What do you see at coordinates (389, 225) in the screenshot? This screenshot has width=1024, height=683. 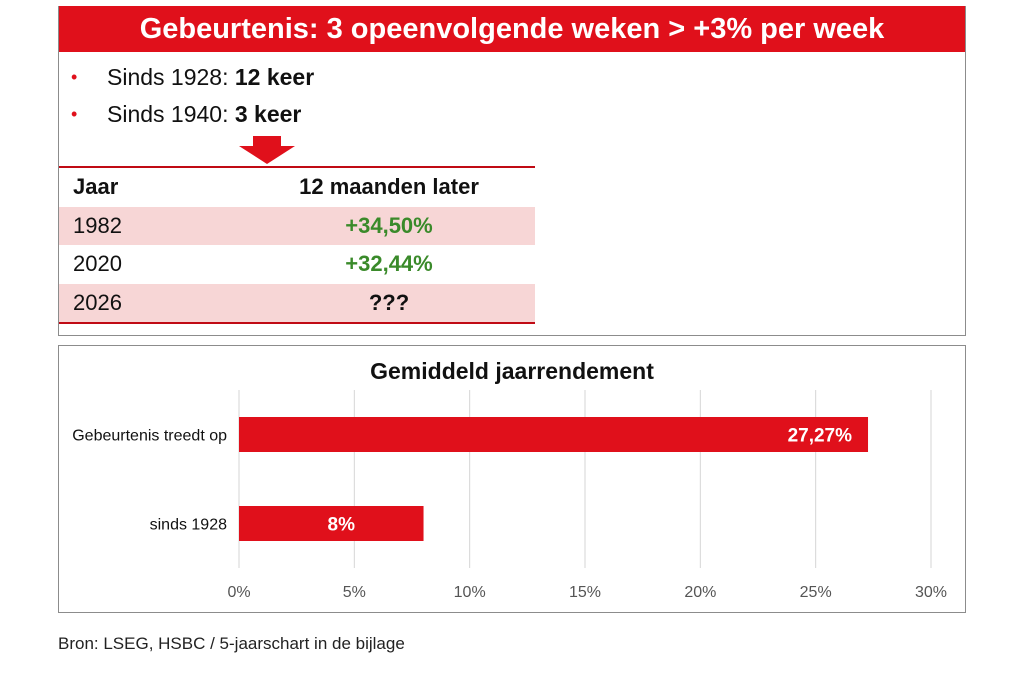 I see `cell-value: +34,50%` at bounding box center [389, 225].